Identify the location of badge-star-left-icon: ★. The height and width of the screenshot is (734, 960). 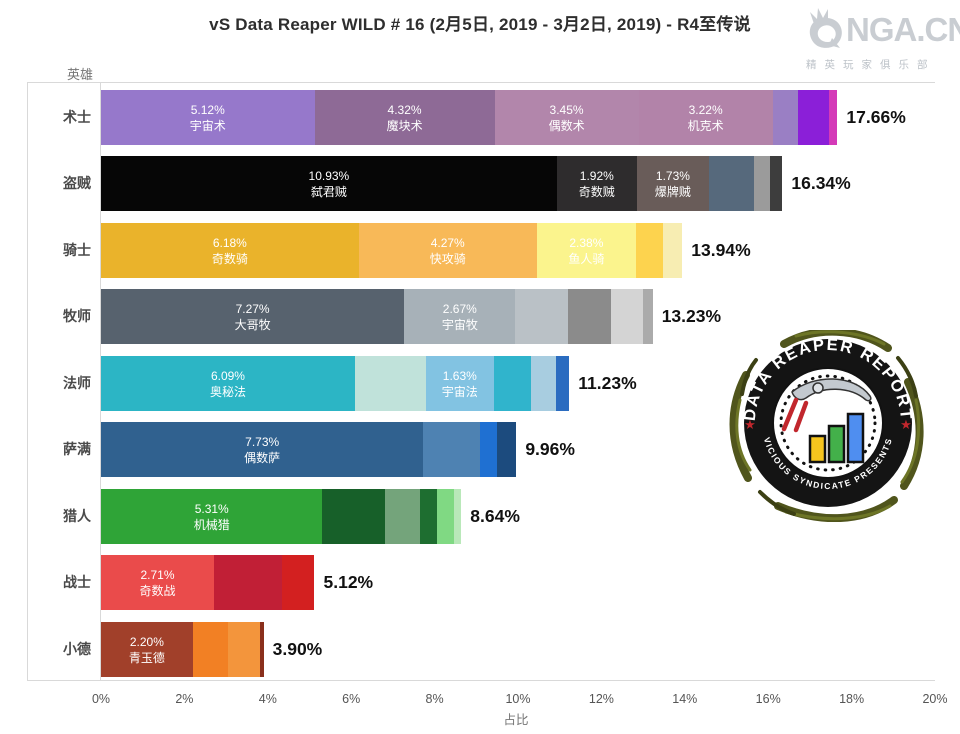
(750, 424).